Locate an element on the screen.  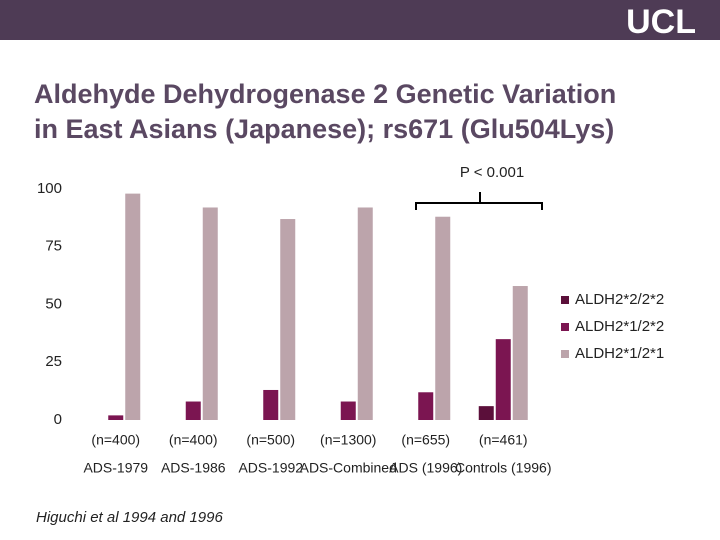
legend-label: ALDH2*2/2*2 is located at coordinates (619, 299).